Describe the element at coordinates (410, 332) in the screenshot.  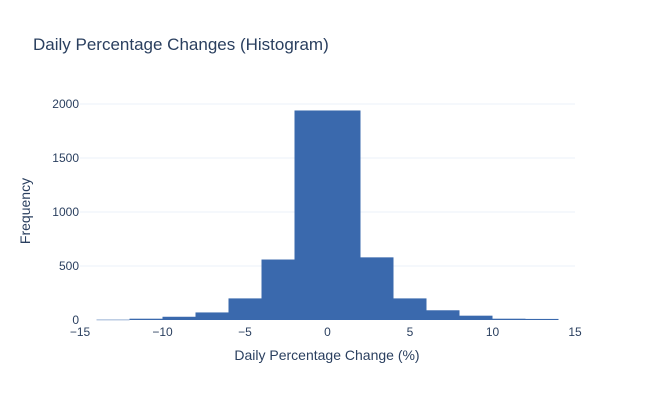
I see `x-tick-label: 5` at that location.